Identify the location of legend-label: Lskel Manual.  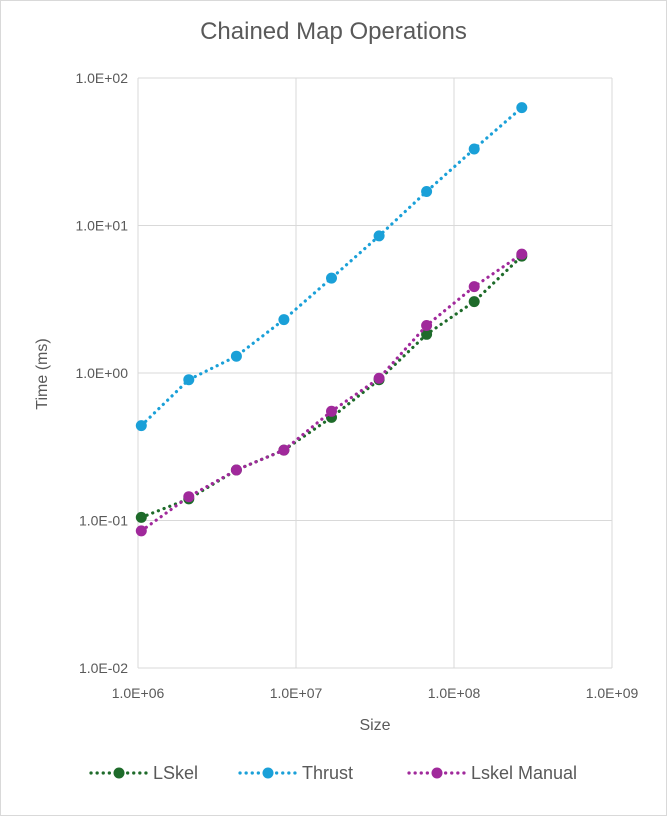
(524, 773).